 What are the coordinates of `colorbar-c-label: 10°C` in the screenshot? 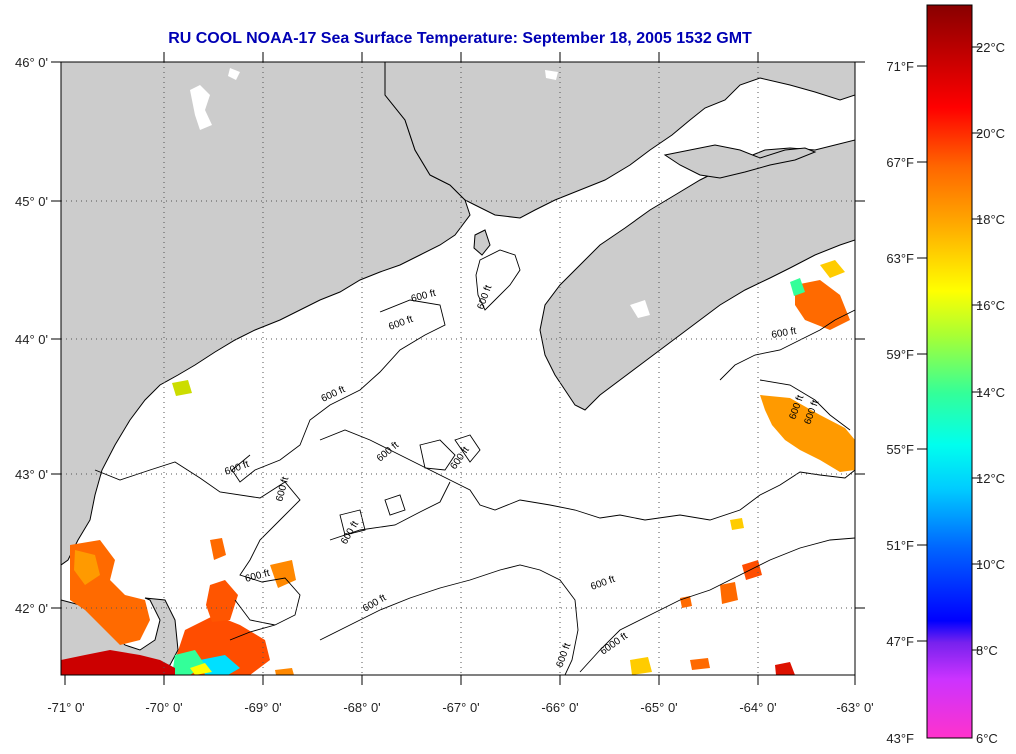 It's located at (990, 564).